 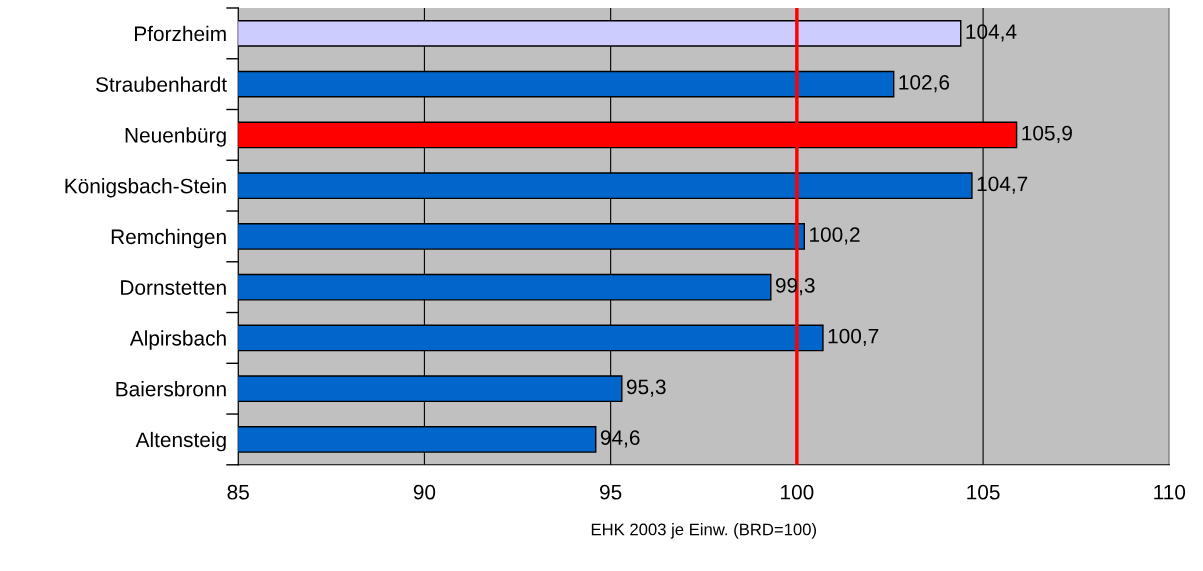 What do you see at coordinates (238, 492) in the screenshot?
I see `x-tick-label: 85` at bounding box center [238, 492].